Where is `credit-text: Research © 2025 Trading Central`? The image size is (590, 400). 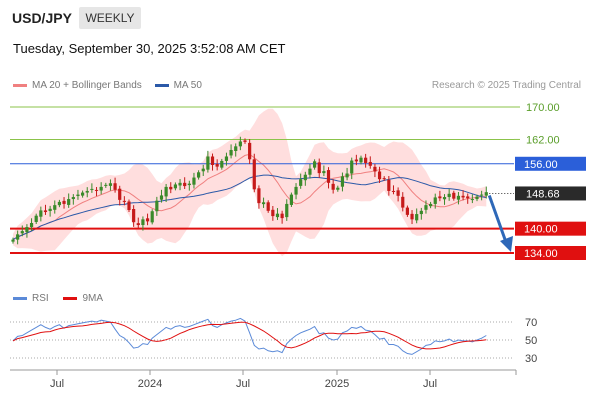
credit-text: Research © 2025 Trading Central is located at coordinates (506, 85).